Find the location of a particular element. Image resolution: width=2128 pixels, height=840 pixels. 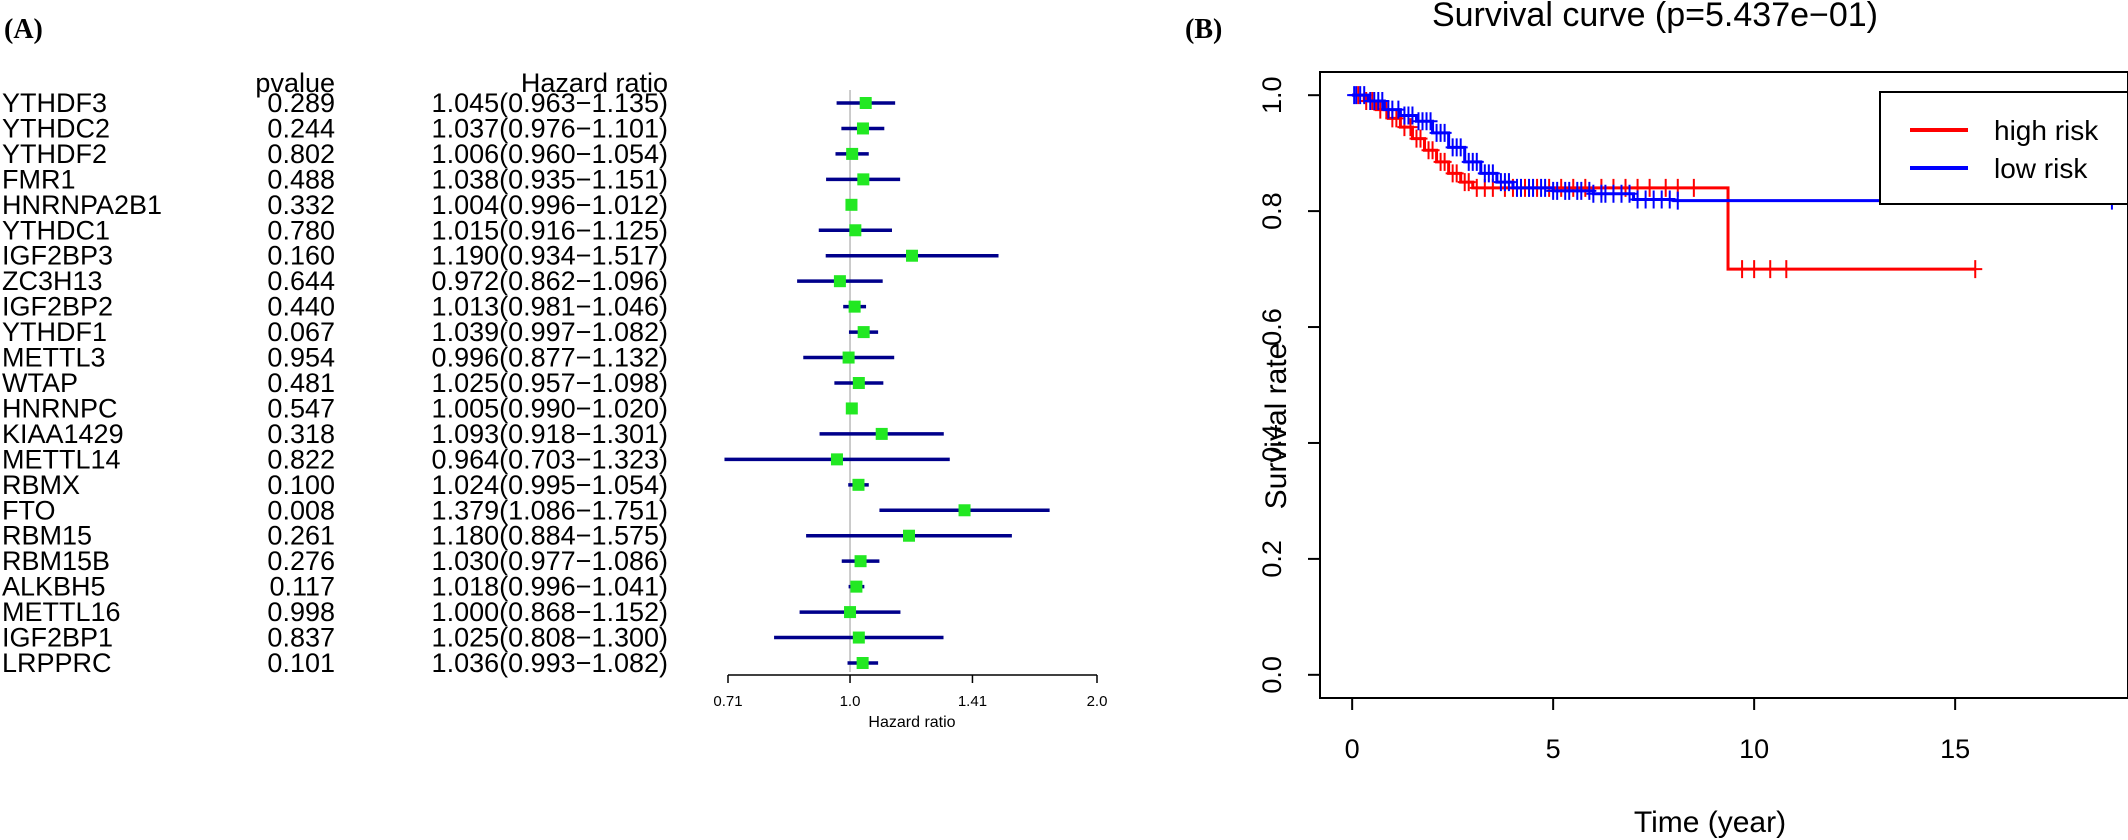

forest-row: ZC3H13 0.644 0.972(0.862−1.096) is located at coordinates (442, 281).